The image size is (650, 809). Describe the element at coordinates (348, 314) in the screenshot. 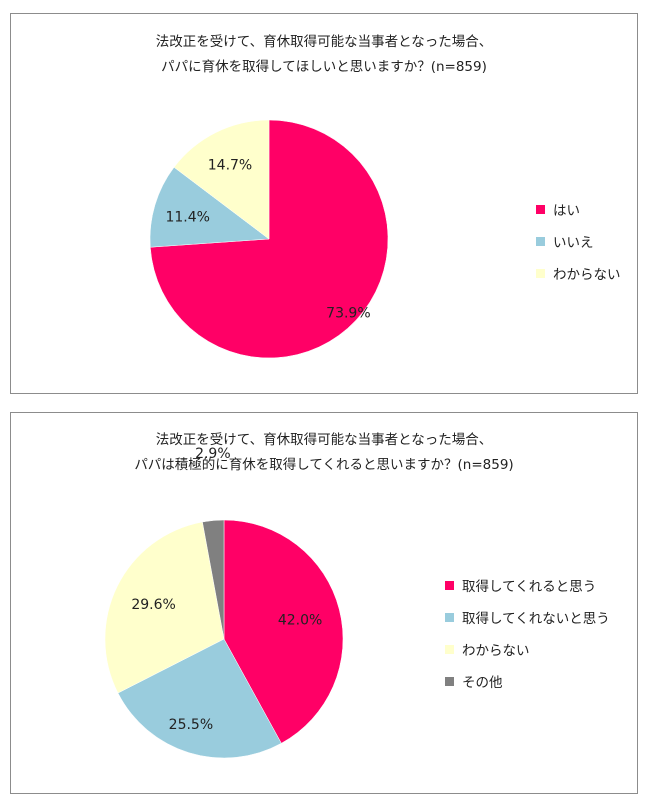

I see `data-label: 73.9%` at that location.